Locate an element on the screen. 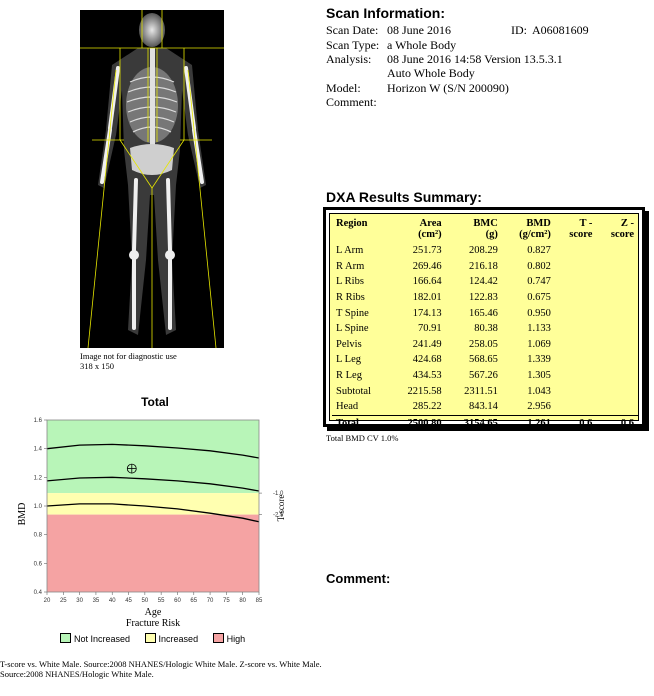  t-score-label: -1.0 is located at coordinates (278, 494).